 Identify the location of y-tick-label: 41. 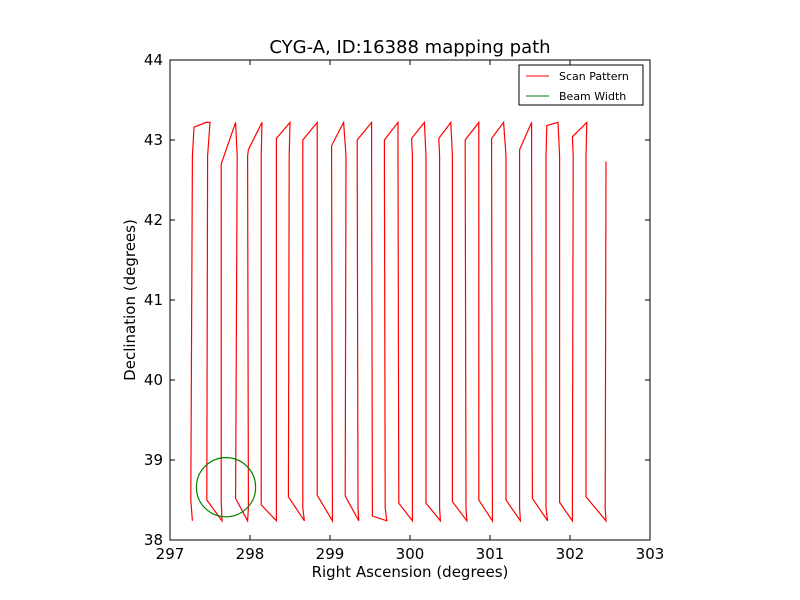
(153, 300).